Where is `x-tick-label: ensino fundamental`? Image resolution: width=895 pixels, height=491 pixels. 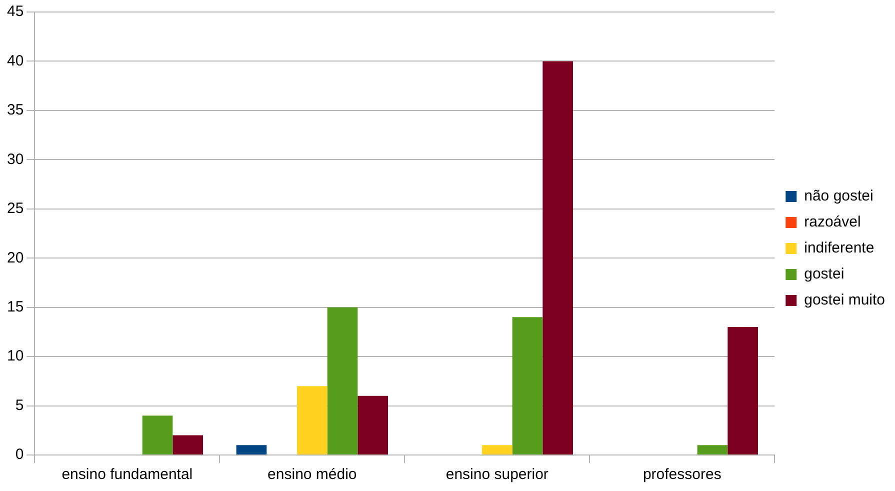 x-tick-label: ensino fundamental is located at coordinates (127, 475).